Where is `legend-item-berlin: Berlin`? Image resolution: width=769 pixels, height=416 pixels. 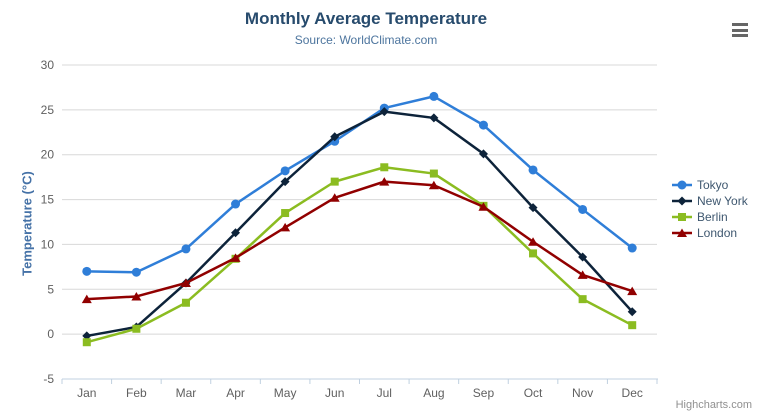 legend-item-berlin: Berlin is located at coordinates (710, 217).